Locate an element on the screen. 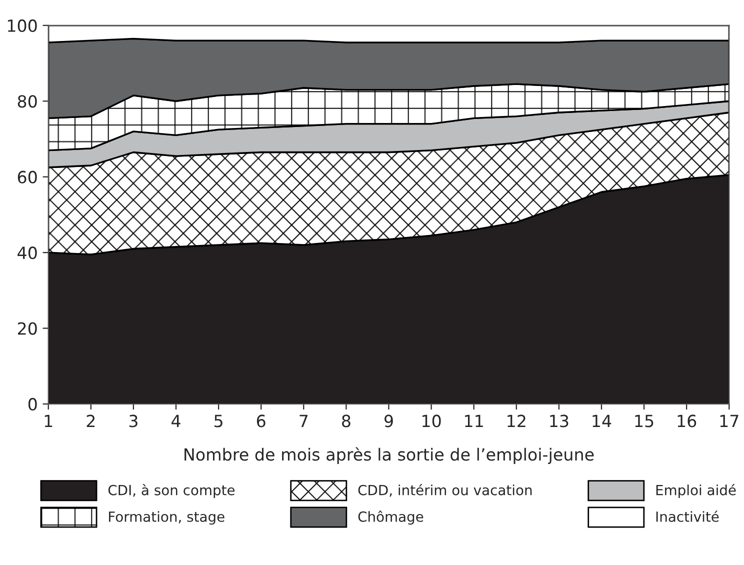  x-tick-label: 3 is located at coordinates (133, 421).